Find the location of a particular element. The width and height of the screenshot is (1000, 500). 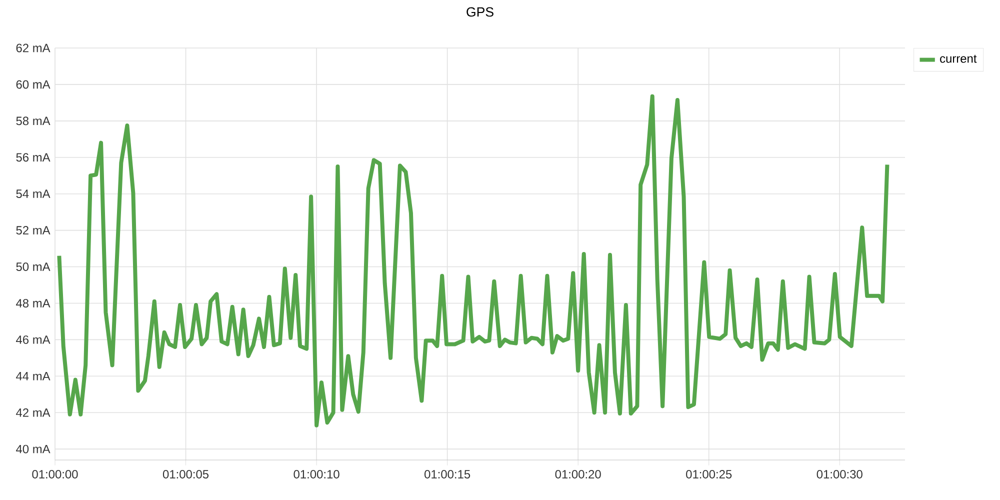

x-tick-label: 01:00:20 is located at coordinates (578, 474).